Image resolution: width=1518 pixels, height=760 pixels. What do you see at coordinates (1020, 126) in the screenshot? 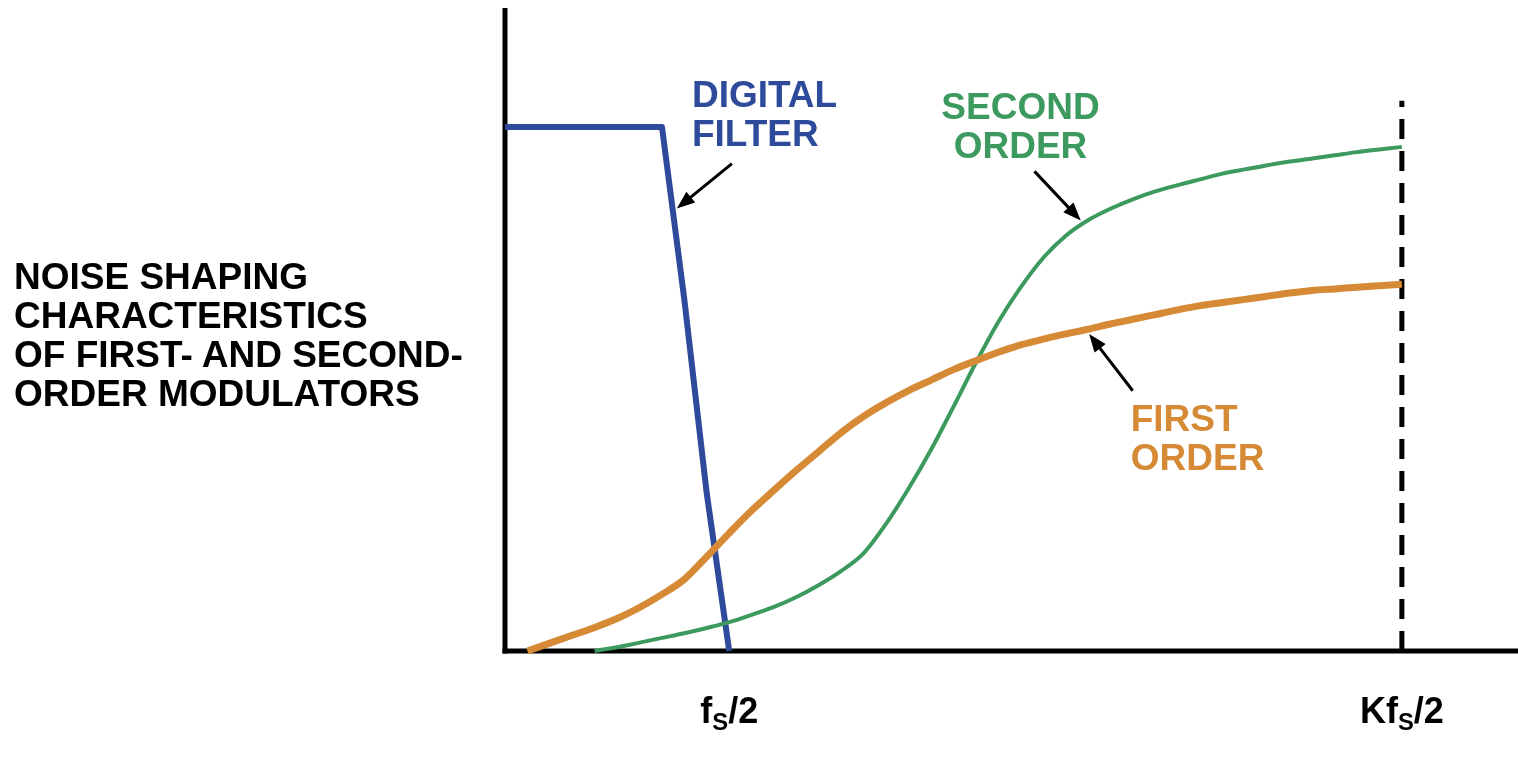
I see `series-label: SECOND ORDER` at bounding box center [1020, 126].